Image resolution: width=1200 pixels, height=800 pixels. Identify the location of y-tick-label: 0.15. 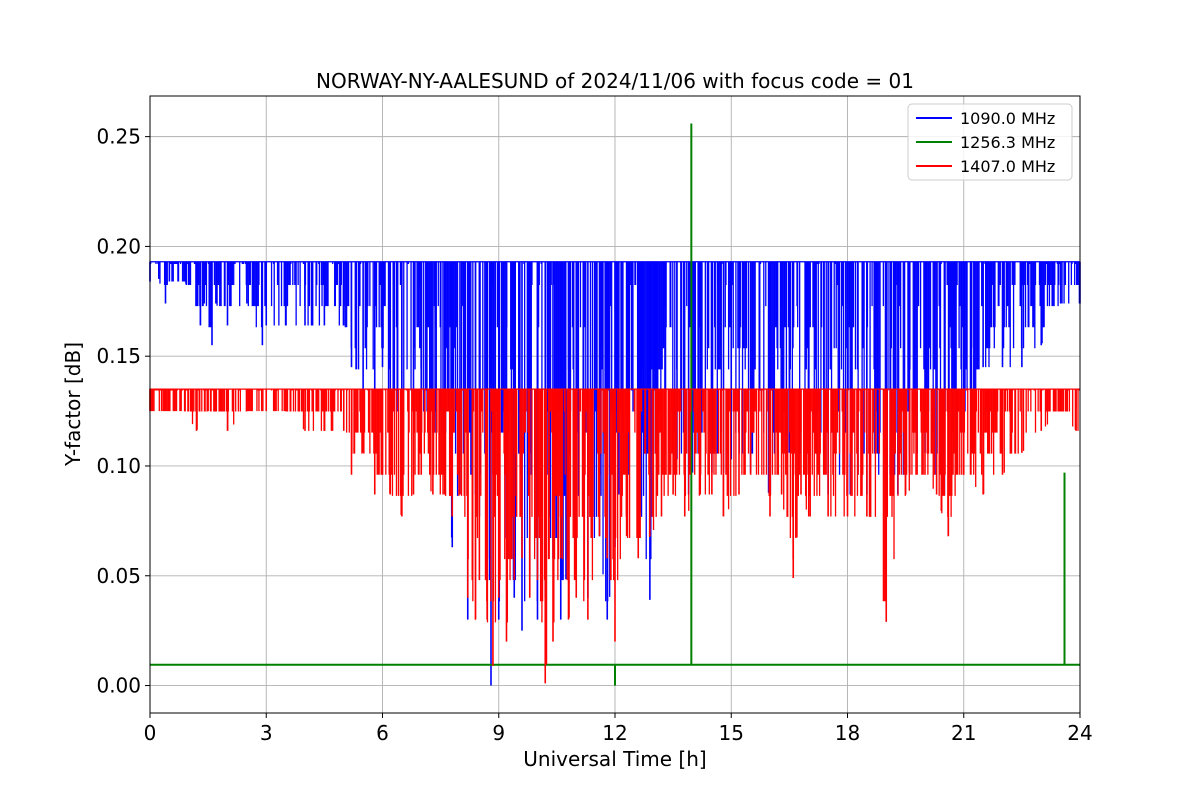
(118, 356).